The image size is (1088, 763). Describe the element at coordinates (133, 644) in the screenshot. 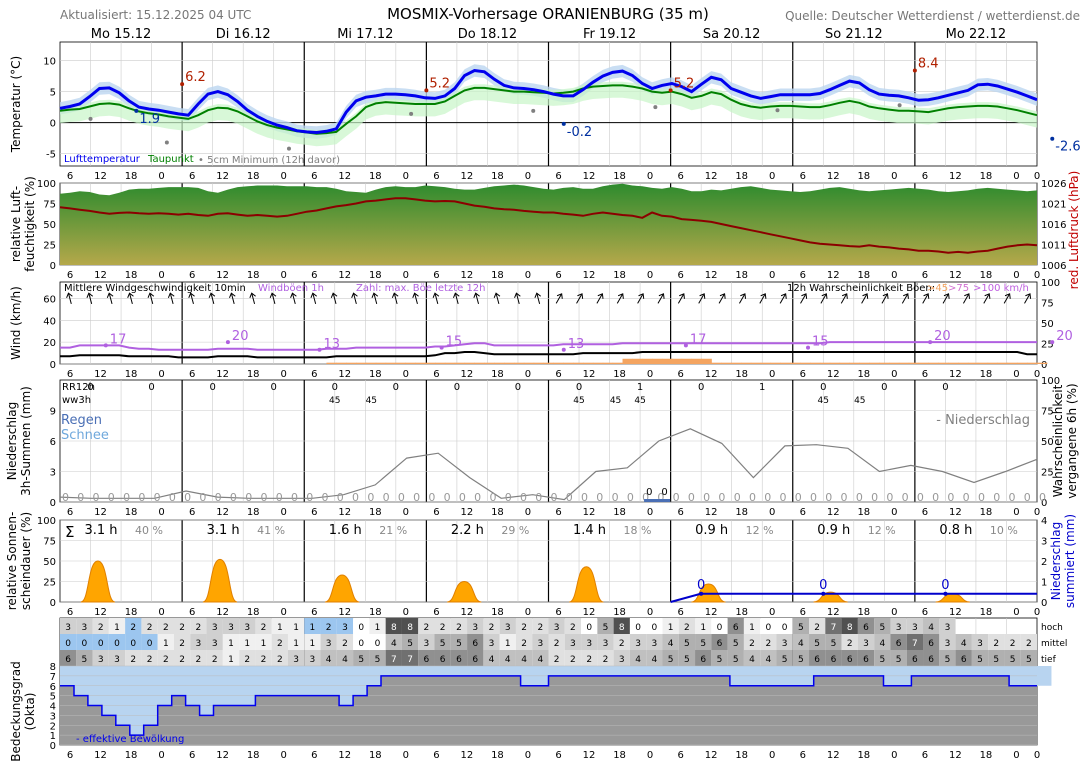

I see `cloud-value: 0` at that location.